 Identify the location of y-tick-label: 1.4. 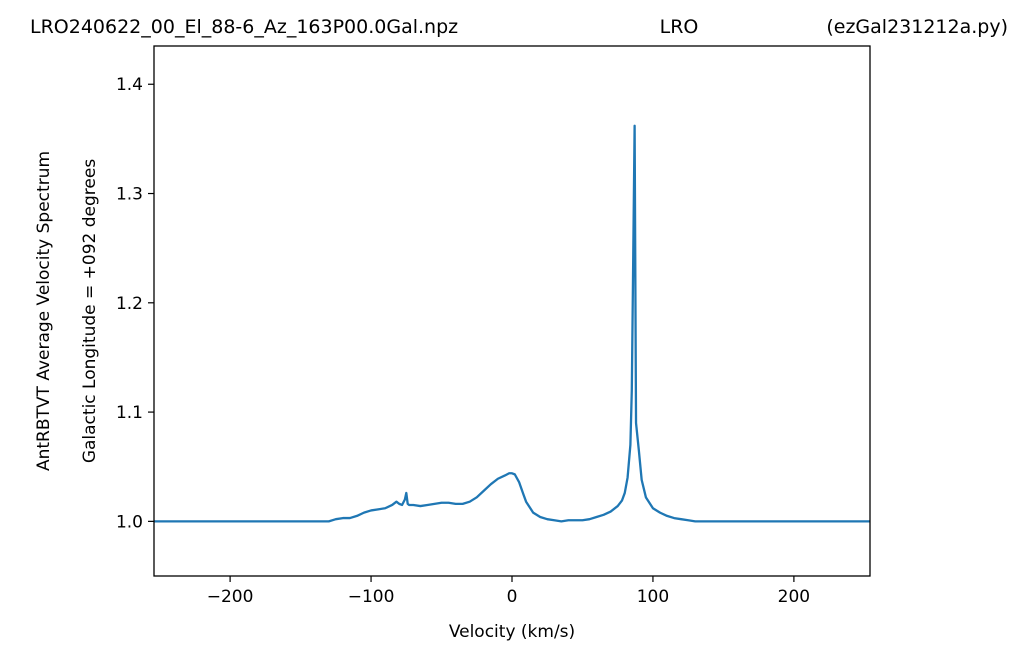
(129, 85).